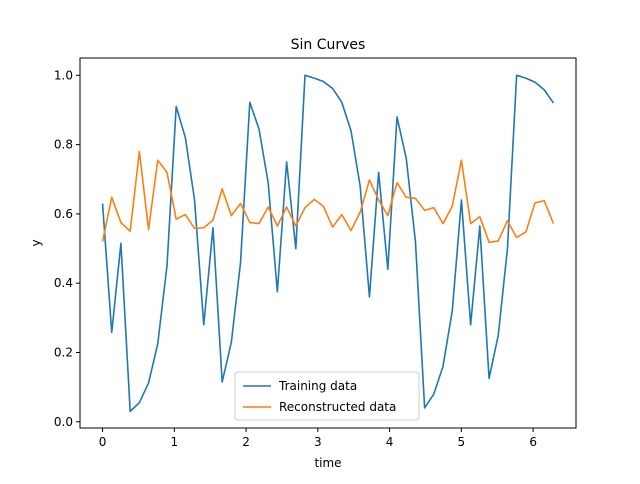  I want to click on legend: Training data Reconstructed data, so click(327, 396).